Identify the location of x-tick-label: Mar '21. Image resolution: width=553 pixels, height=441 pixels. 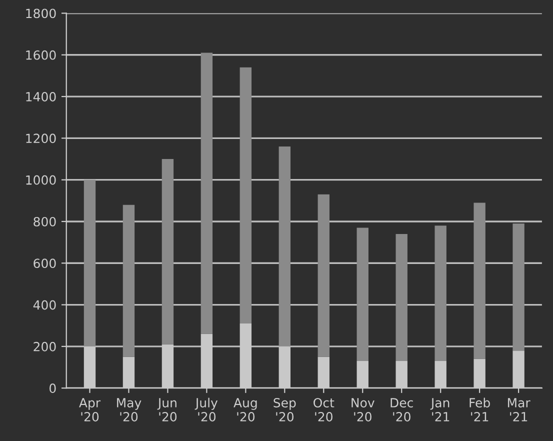
(519, 410).